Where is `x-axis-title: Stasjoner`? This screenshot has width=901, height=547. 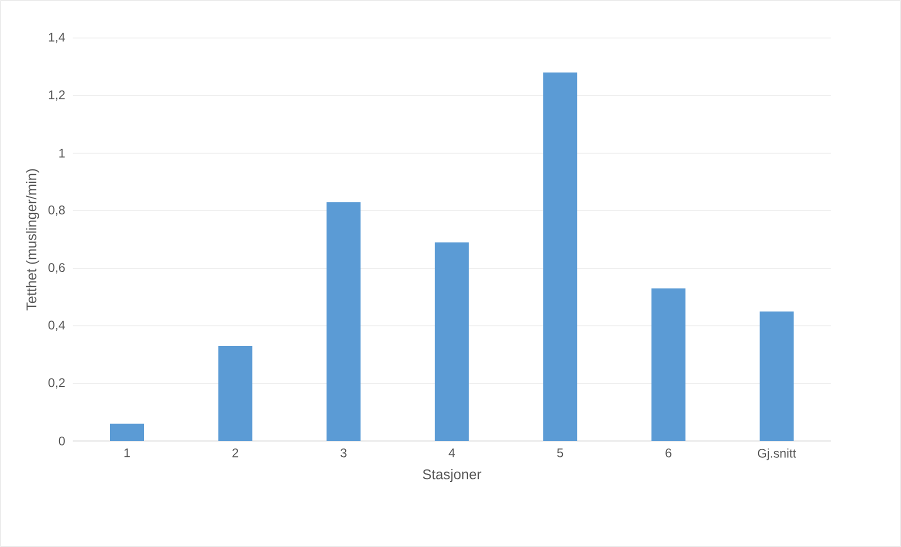 x-axis-title: Stasjoner is located at coordinates (452, 475).